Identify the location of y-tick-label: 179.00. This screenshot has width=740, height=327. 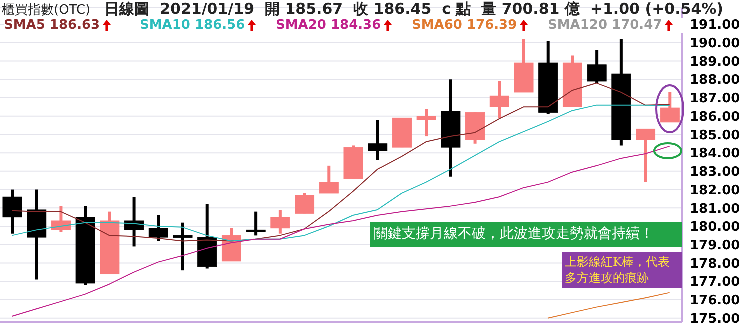
(715, 246).